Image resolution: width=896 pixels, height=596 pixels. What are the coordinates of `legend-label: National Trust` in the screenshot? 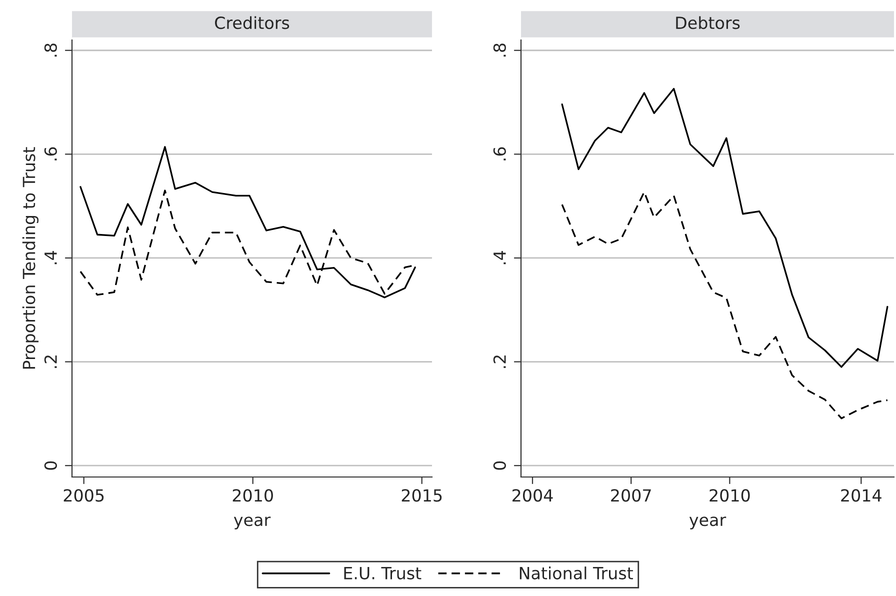 It's located at (576, 573).